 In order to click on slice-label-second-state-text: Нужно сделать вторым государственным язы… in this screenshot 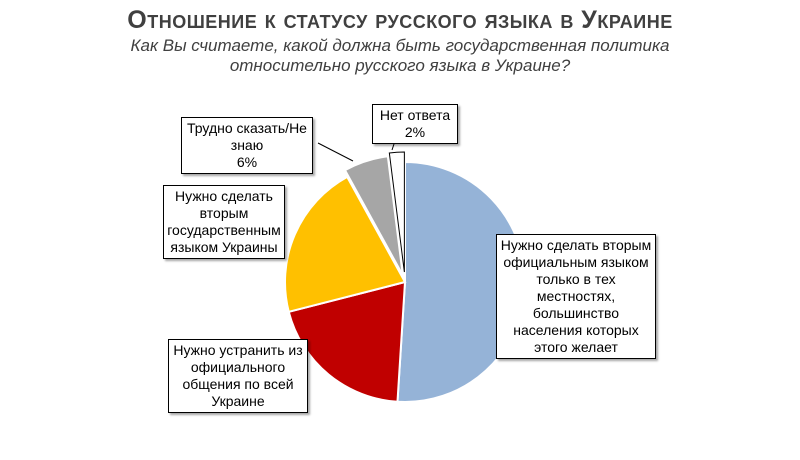, I will do `click(224, 221)`.